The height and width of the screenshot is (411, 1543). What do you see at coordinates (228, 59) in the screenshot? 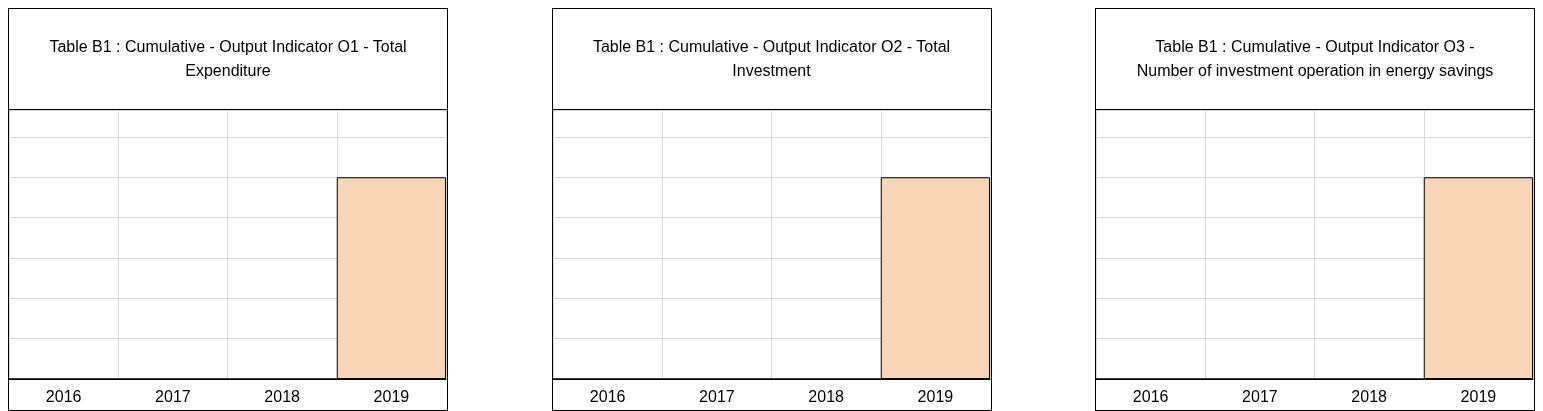
I see `chart-title: Table B1 : Cumulative - Output Indicator O1 - Total Expenditure` at bounding box center [228, 59].